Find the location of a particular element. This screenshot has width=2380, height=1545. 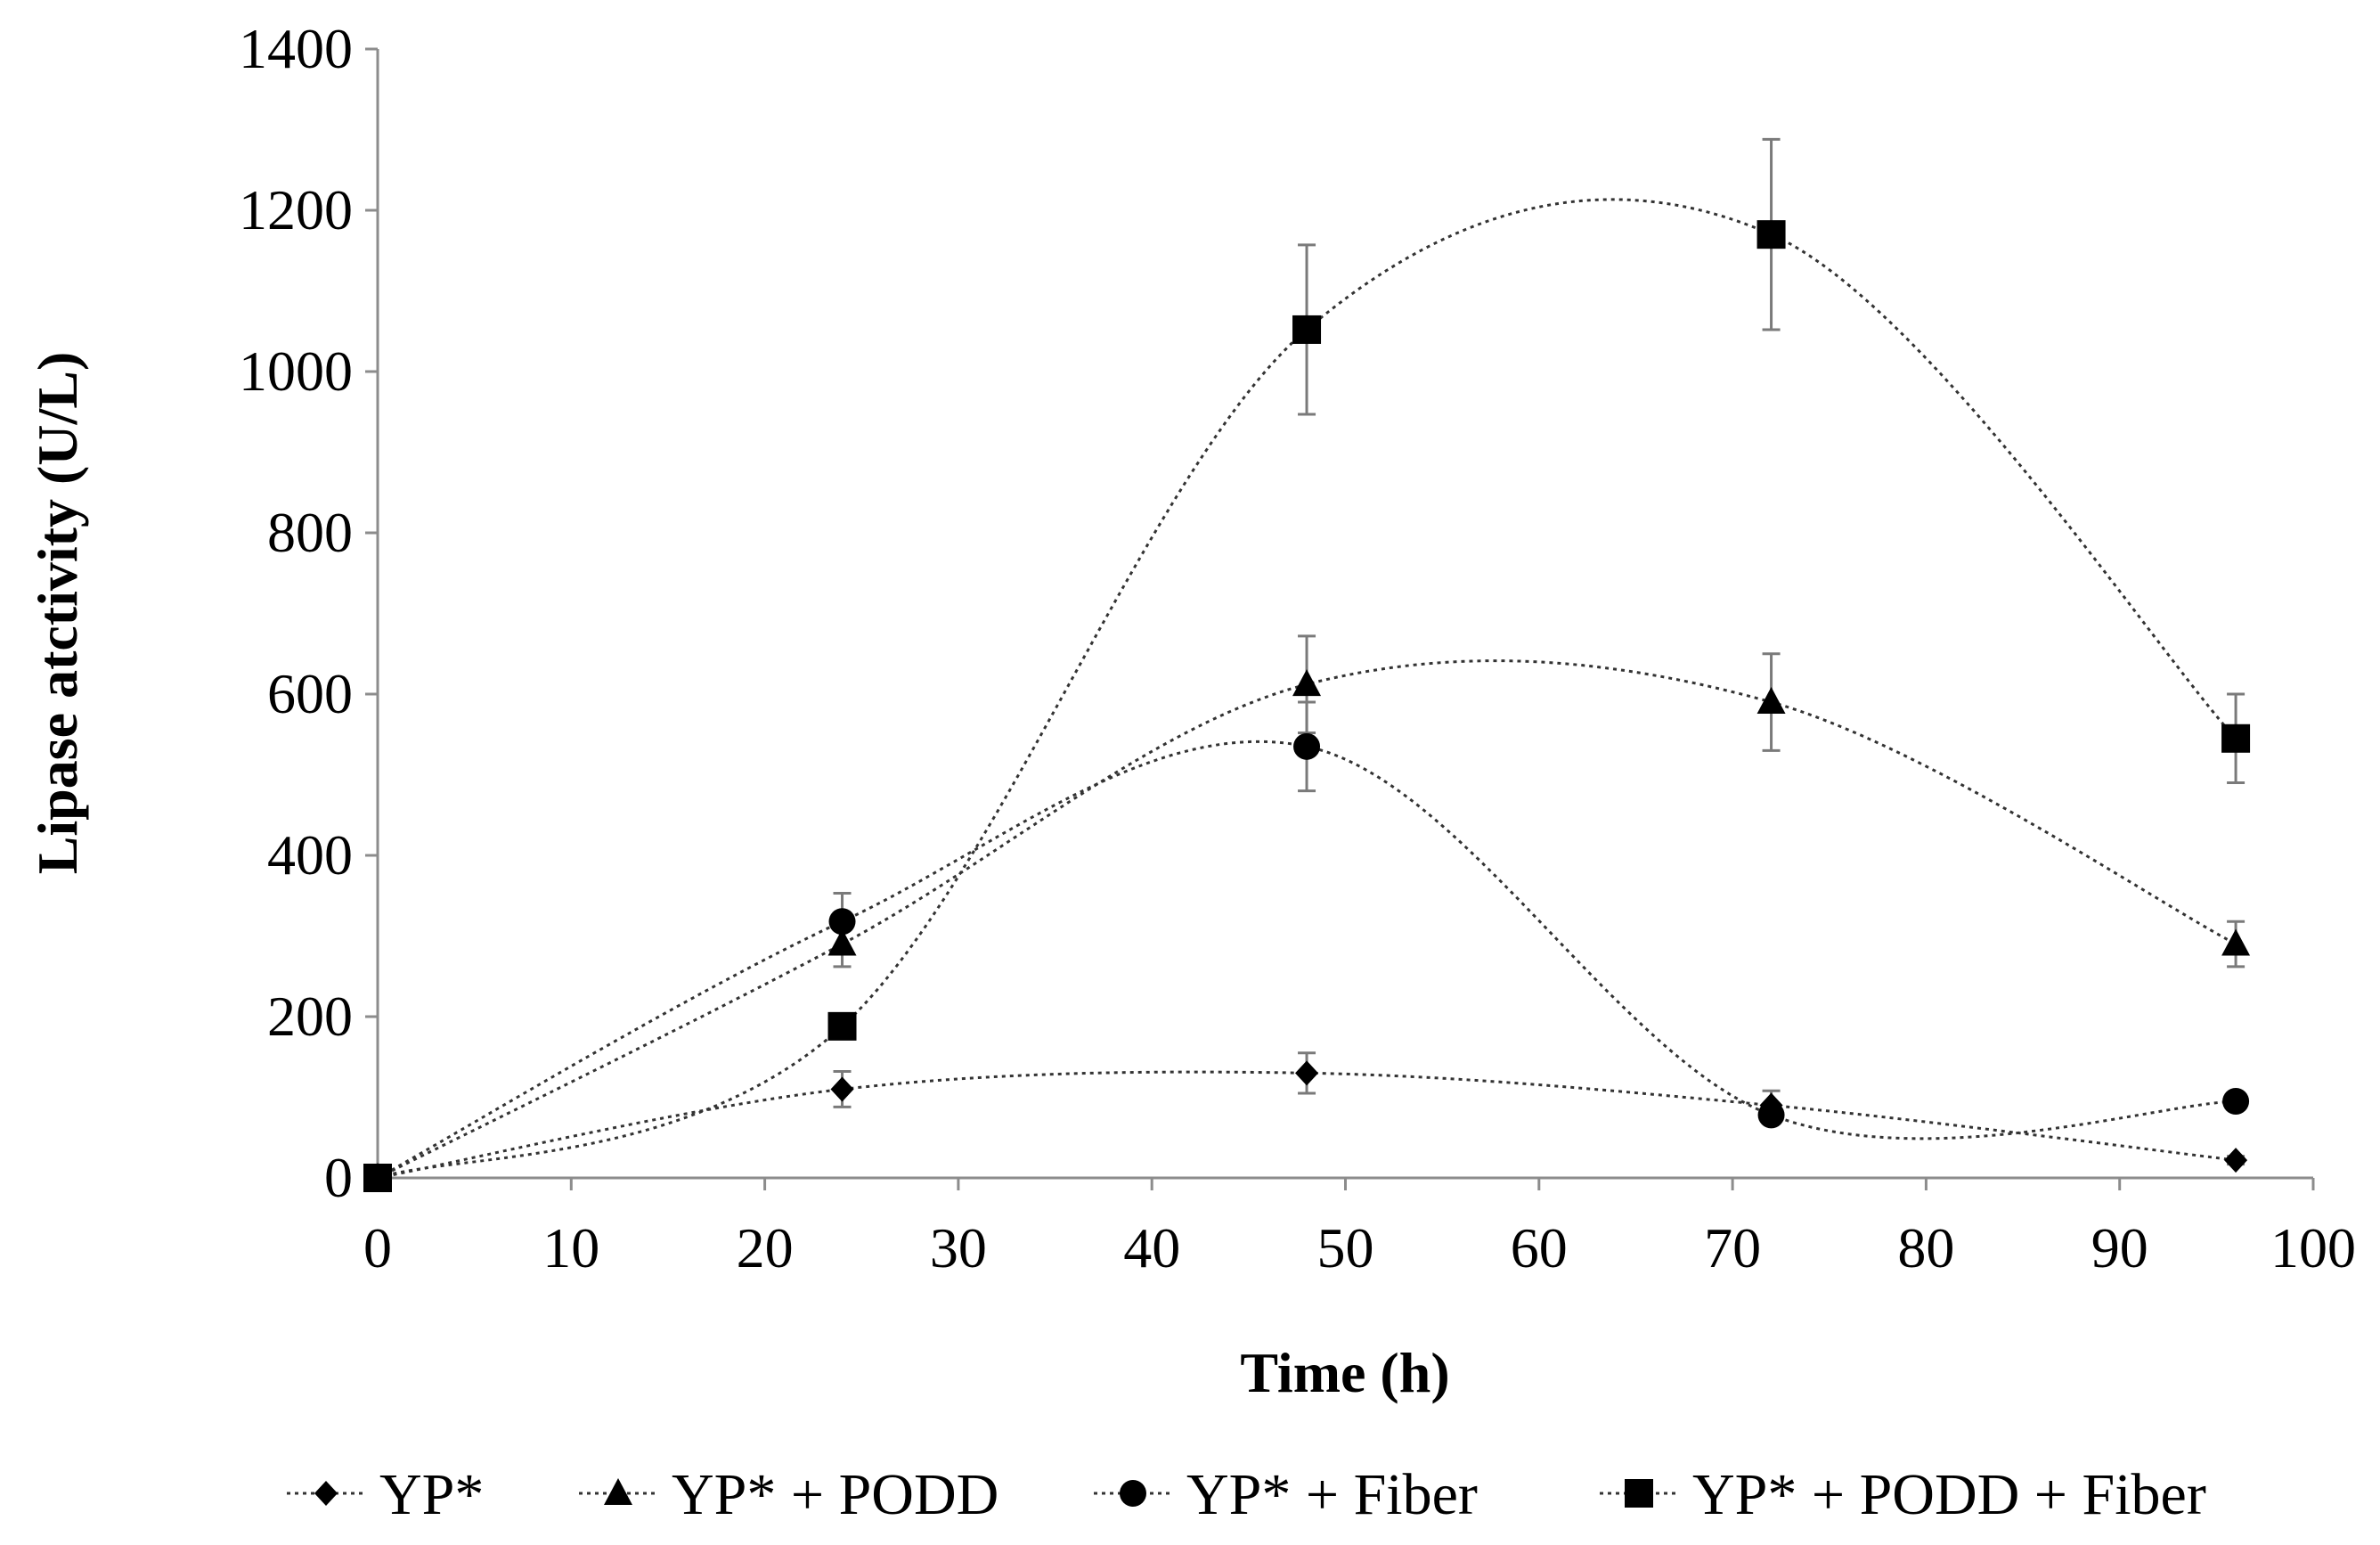

y-tick-label-0: 0 is located at coordinates (339, 1177).